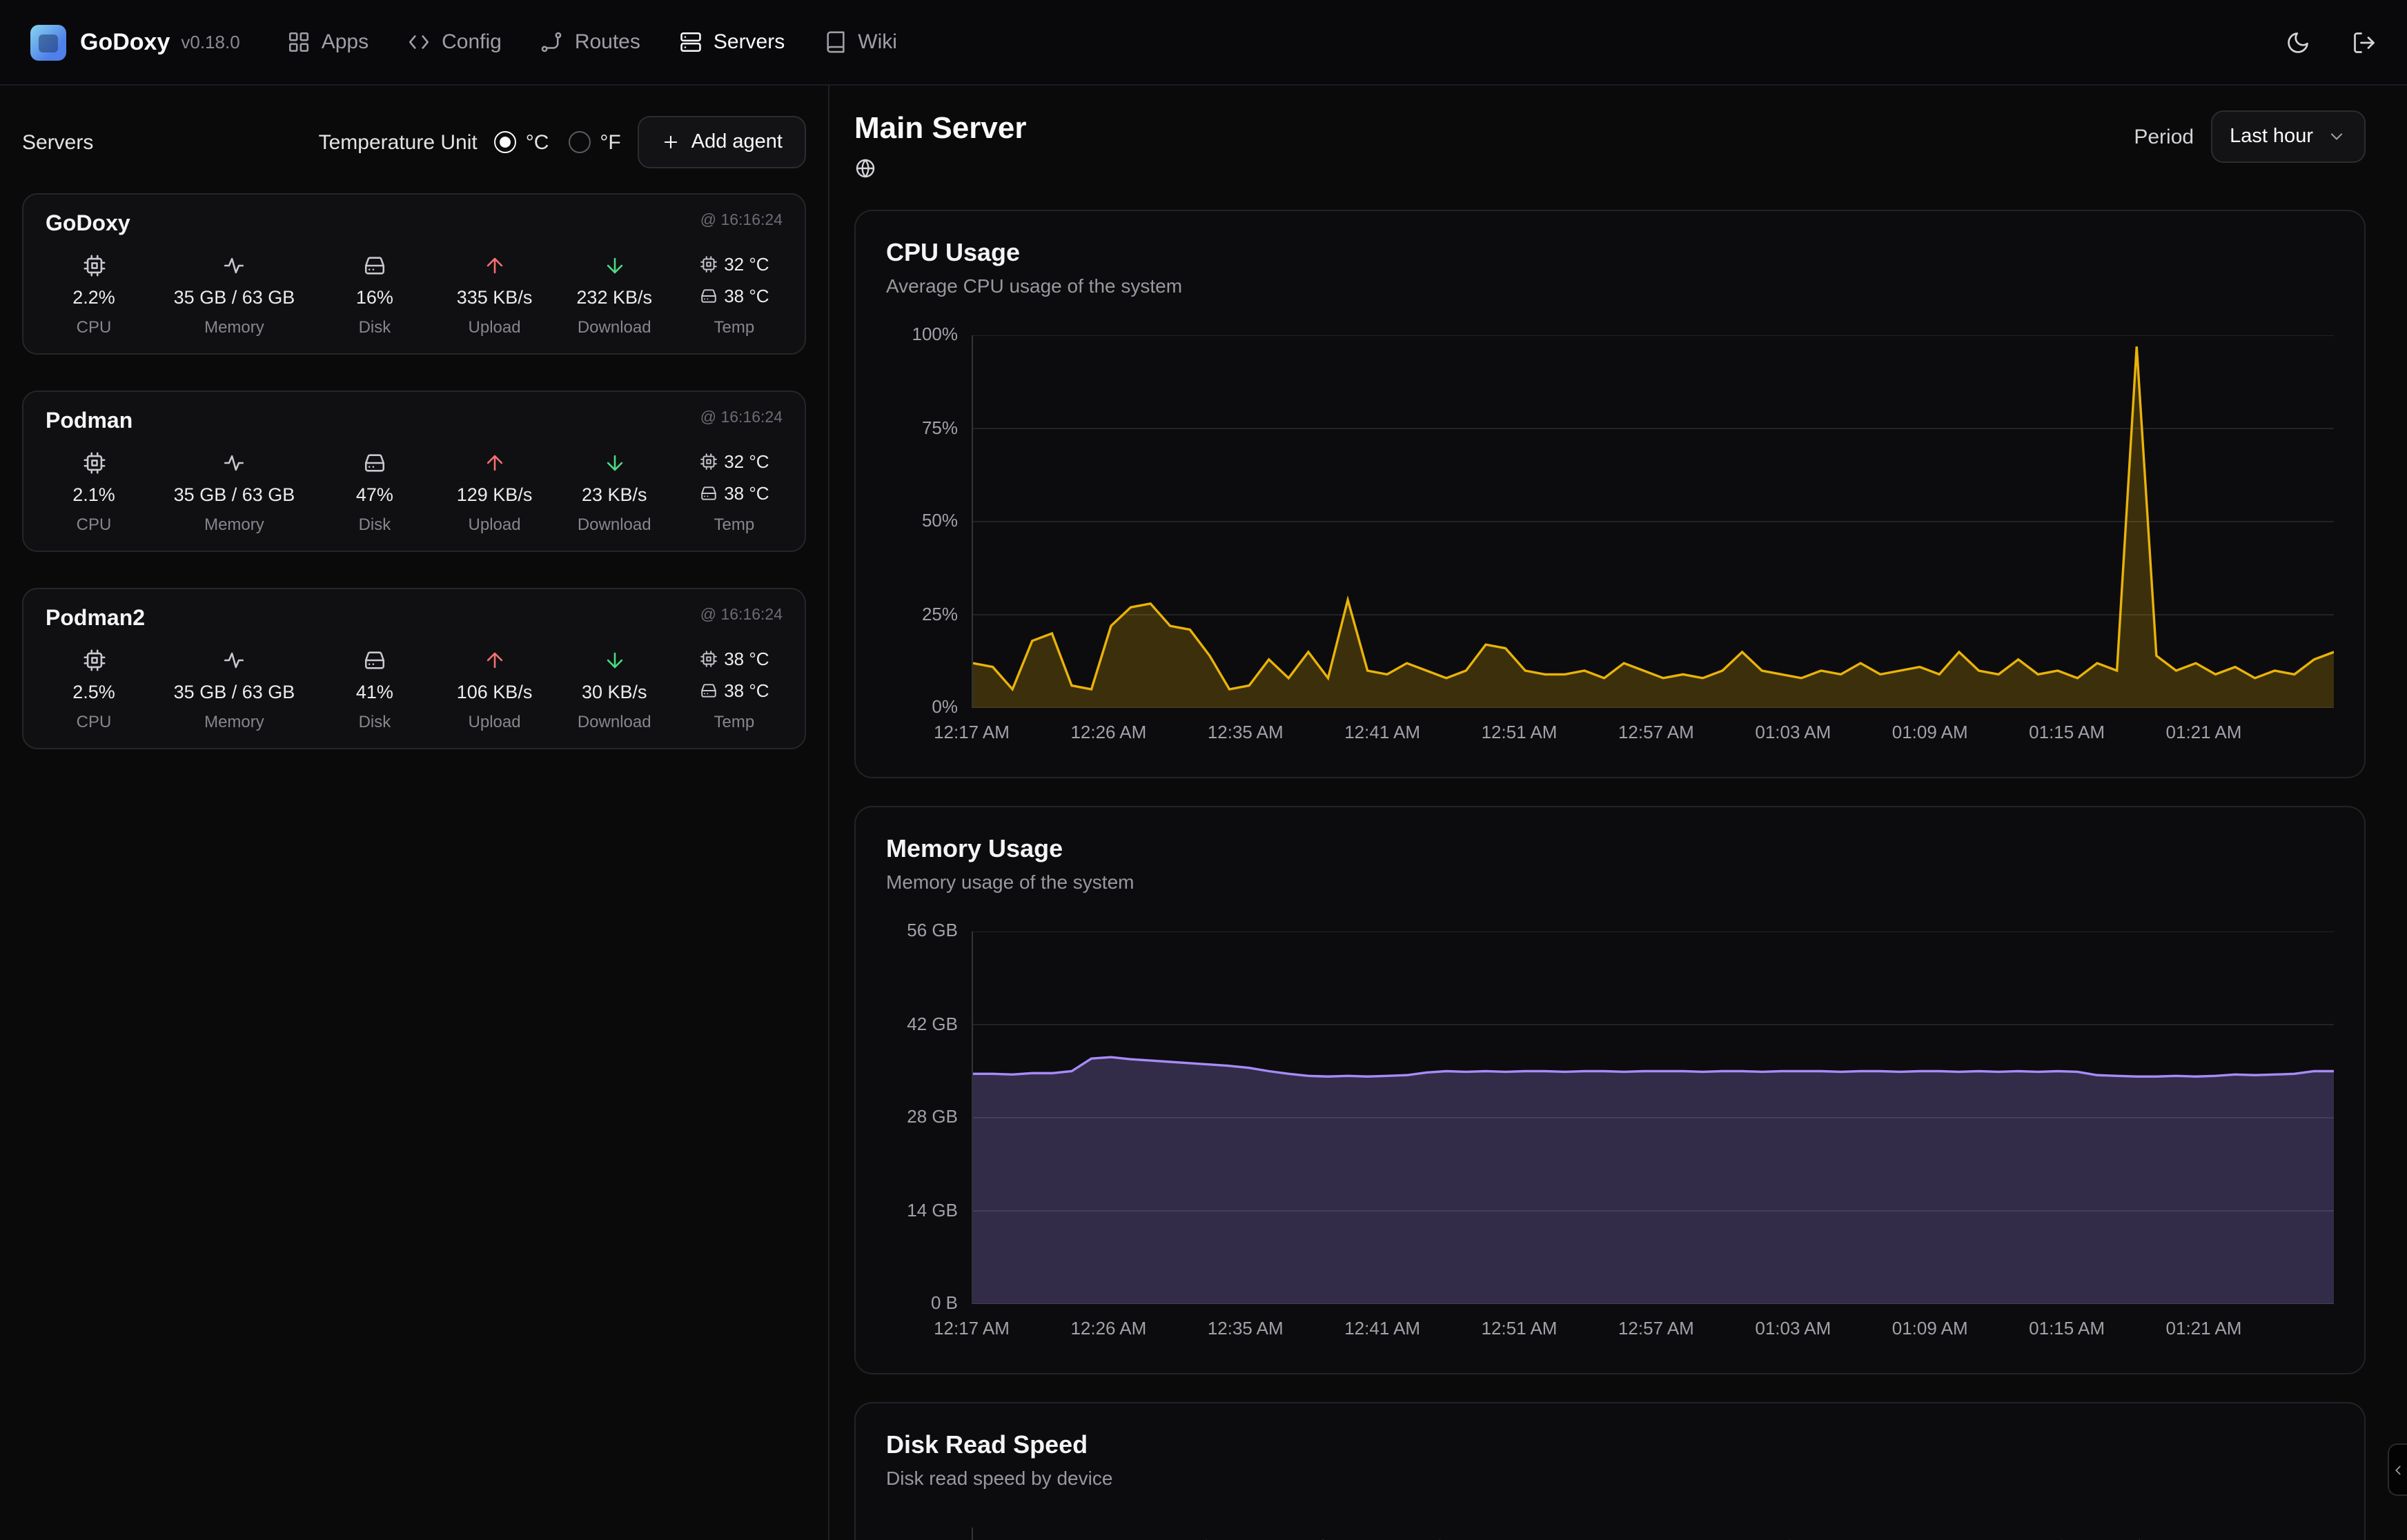 Image resolution: width=2407 pixels, height=1540 pixels. What do you see at coordinates (454, 42) in the screenshot?
I see `nav-item-config: Config` at bounding box center [454, 42].